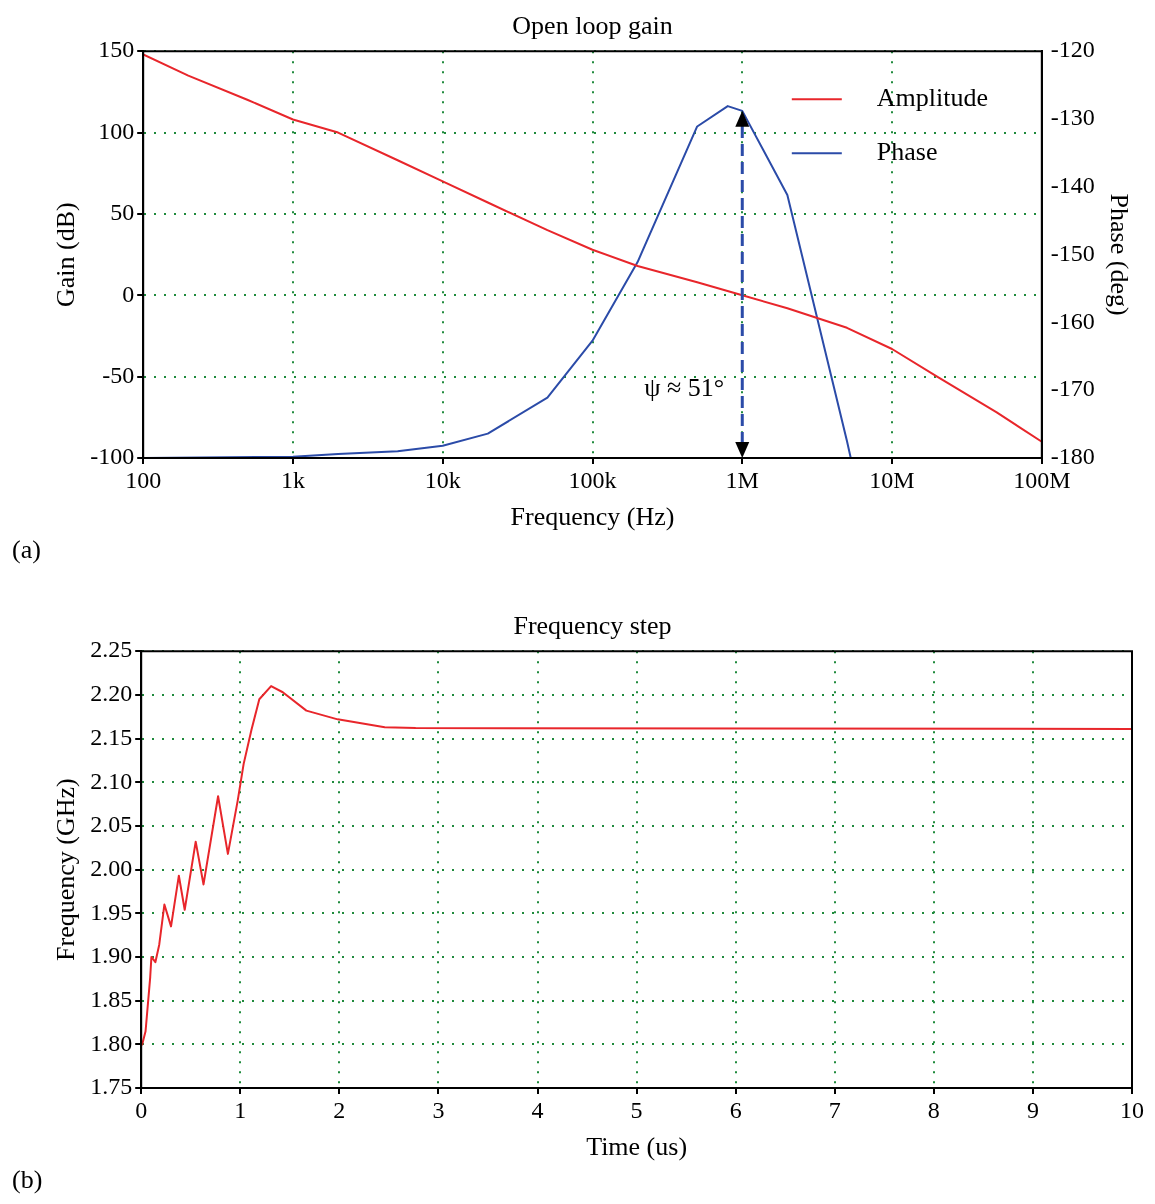 This screenshot has width=1155, height=1204. I want to click on y-axis-title: Gain (dB), so click(66, 254).